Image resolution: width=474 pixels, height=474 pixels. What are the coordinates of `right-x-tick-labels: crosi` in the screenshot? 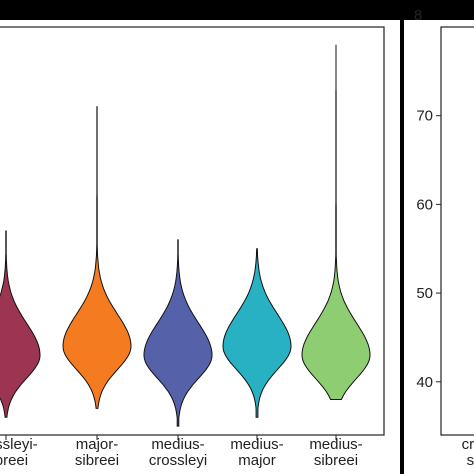 It's located at (468, 452).